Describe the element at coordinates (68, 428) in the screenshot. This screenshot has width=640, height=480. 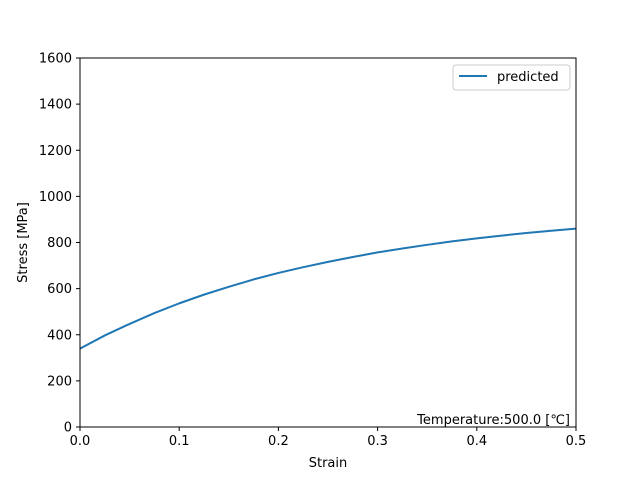
I see `y-tick-label: 0` at that location.